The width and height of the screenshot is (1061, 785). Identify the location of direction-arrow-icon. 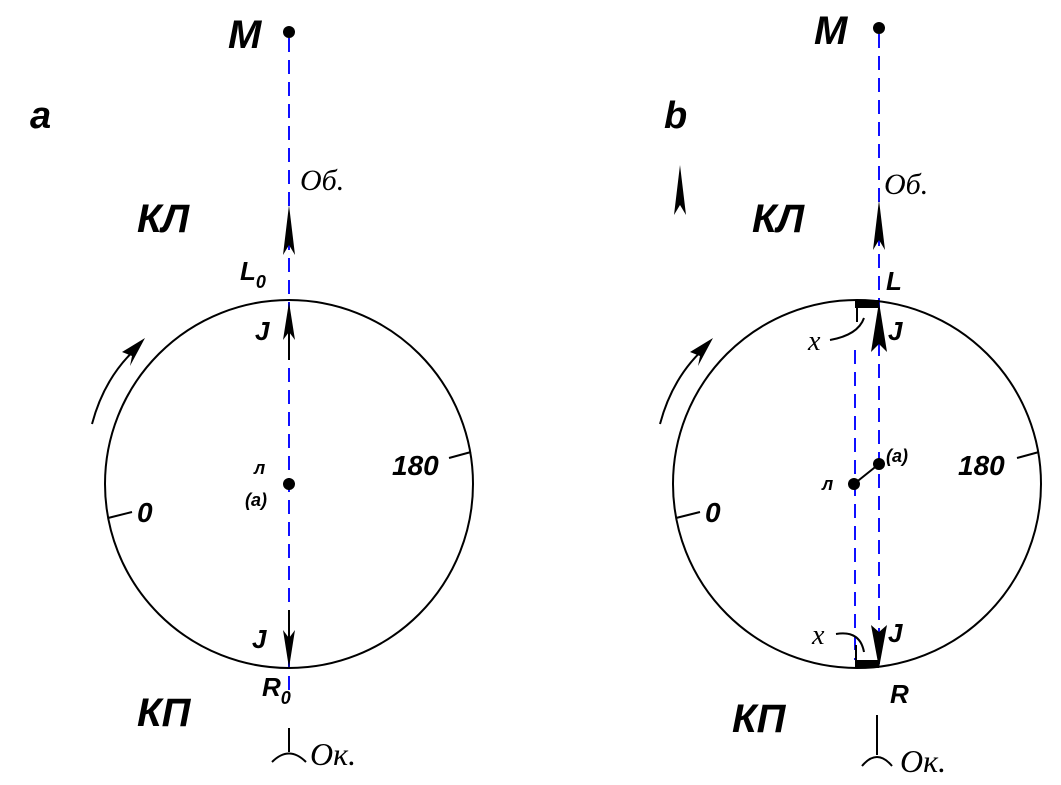
(680, 190).